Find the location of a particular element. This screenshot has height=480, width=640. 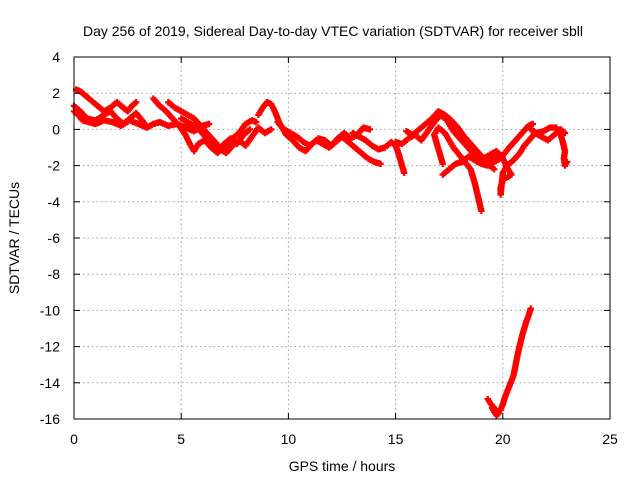

x-tick-label: 0 is located at coordinates (74, 439).